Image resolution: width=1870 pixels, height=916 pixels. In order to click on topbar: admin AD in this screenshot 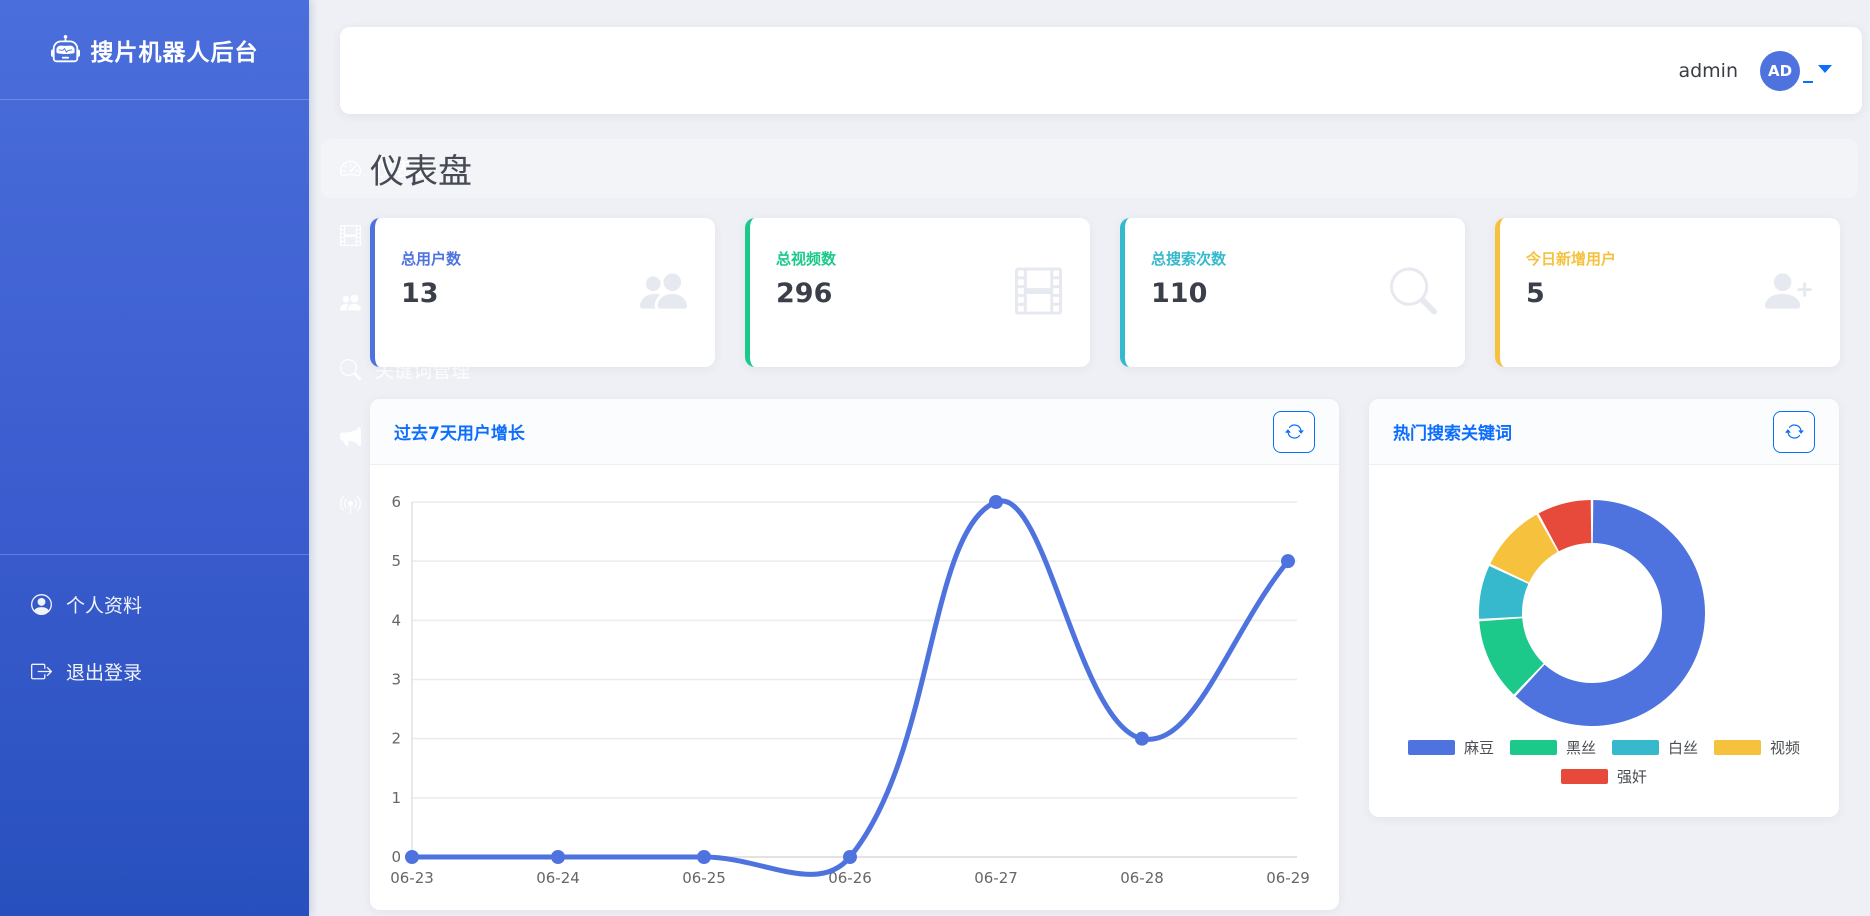, I will do `click(1101, 70)`.